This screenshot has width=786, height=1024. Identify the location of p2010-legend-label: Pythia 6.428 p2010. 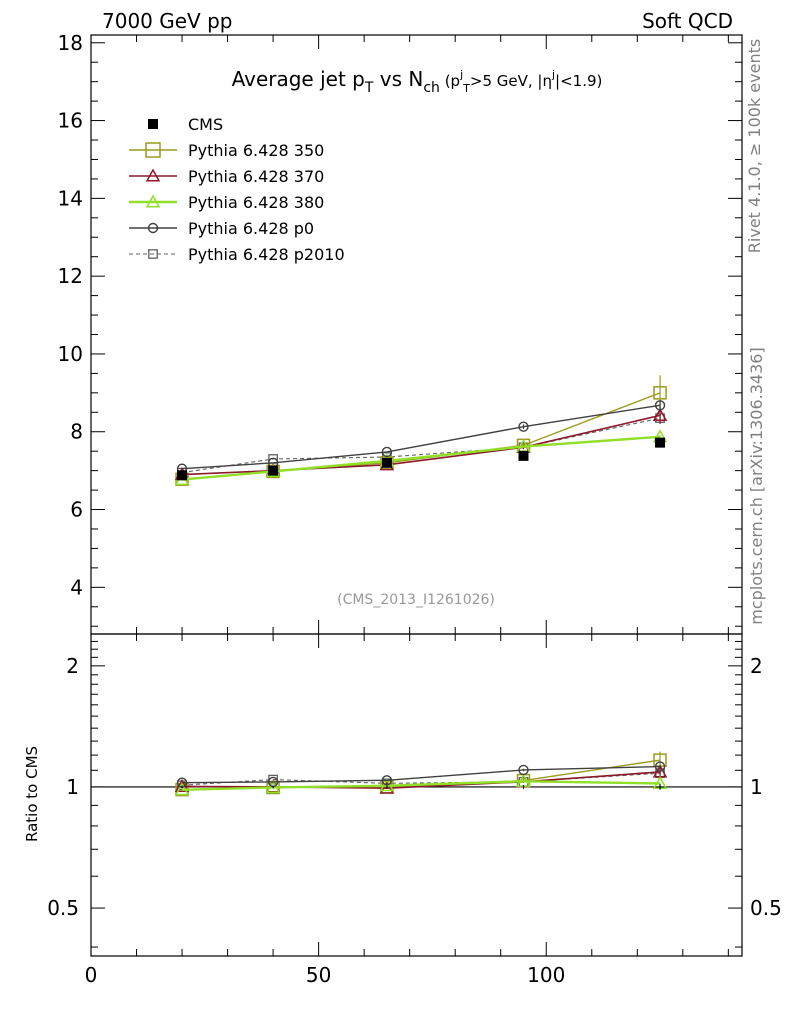
(266, 254).